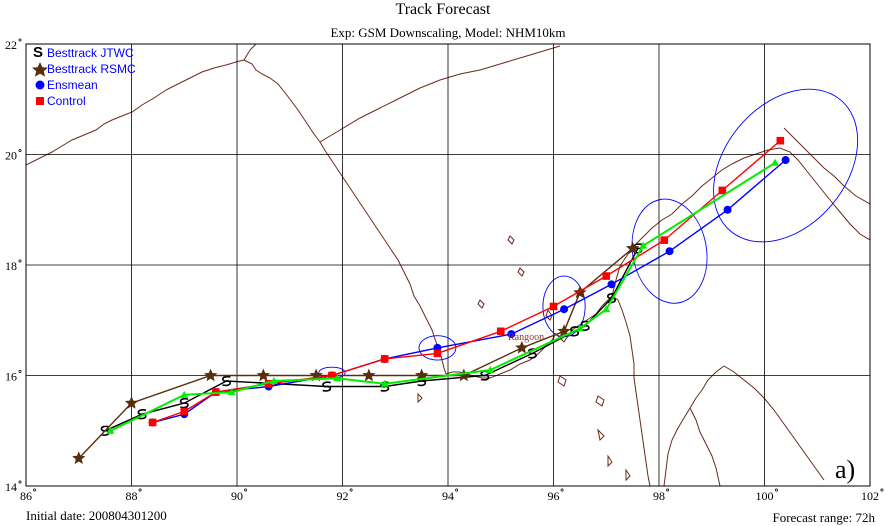  Describe the element at coordinates (11, 156) in the screenshot. I see `y-tick-label: 20` at that location.